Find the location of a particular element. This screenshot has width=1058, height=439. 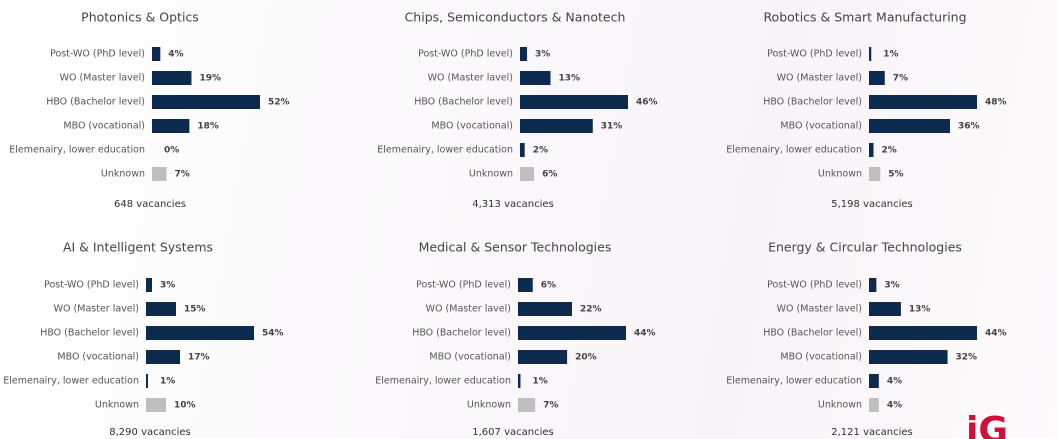

logo: iG is located at coordinates (987, 424).